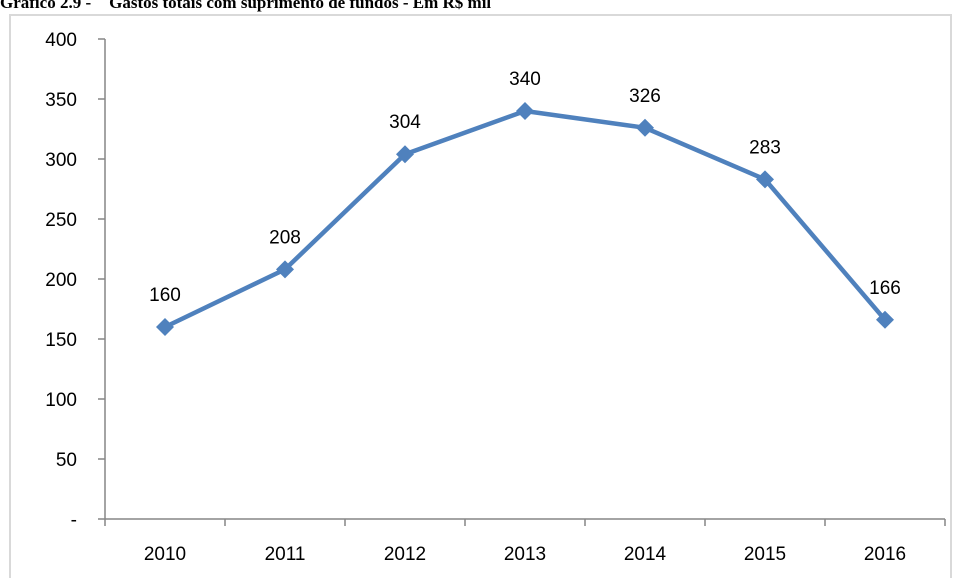  Describe the element at coordinates (525, 79) in the screenshot. I see `data-label: 340` at that location.